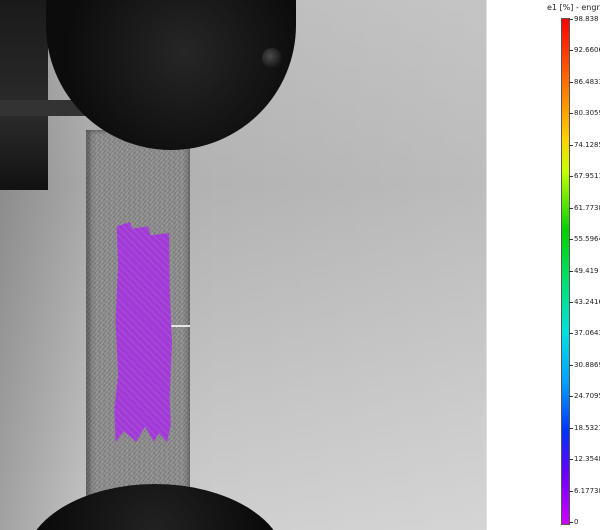 This screenshot has width=600, height=530. Describe the element at coordinates (587, 364) in the screenshot. I see `colorbar-tick-label: 30.8869` at that location.